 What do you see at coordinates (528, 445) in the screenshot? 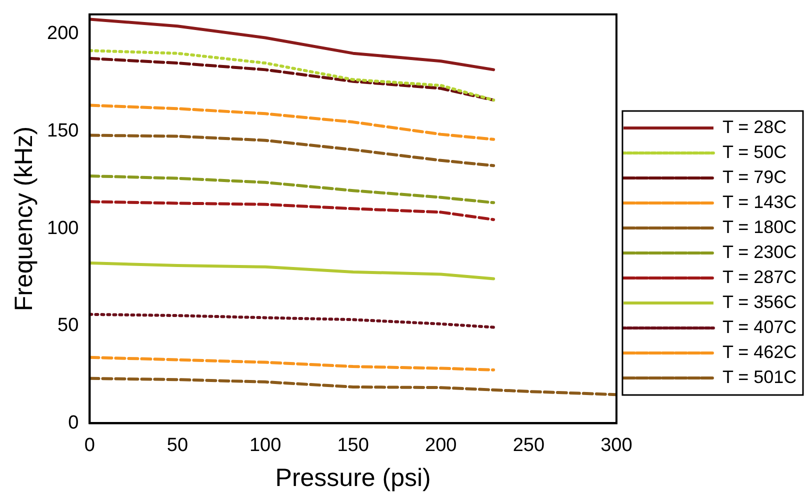
I see `x-tick-label: 250` at bounding box center [528, 445].